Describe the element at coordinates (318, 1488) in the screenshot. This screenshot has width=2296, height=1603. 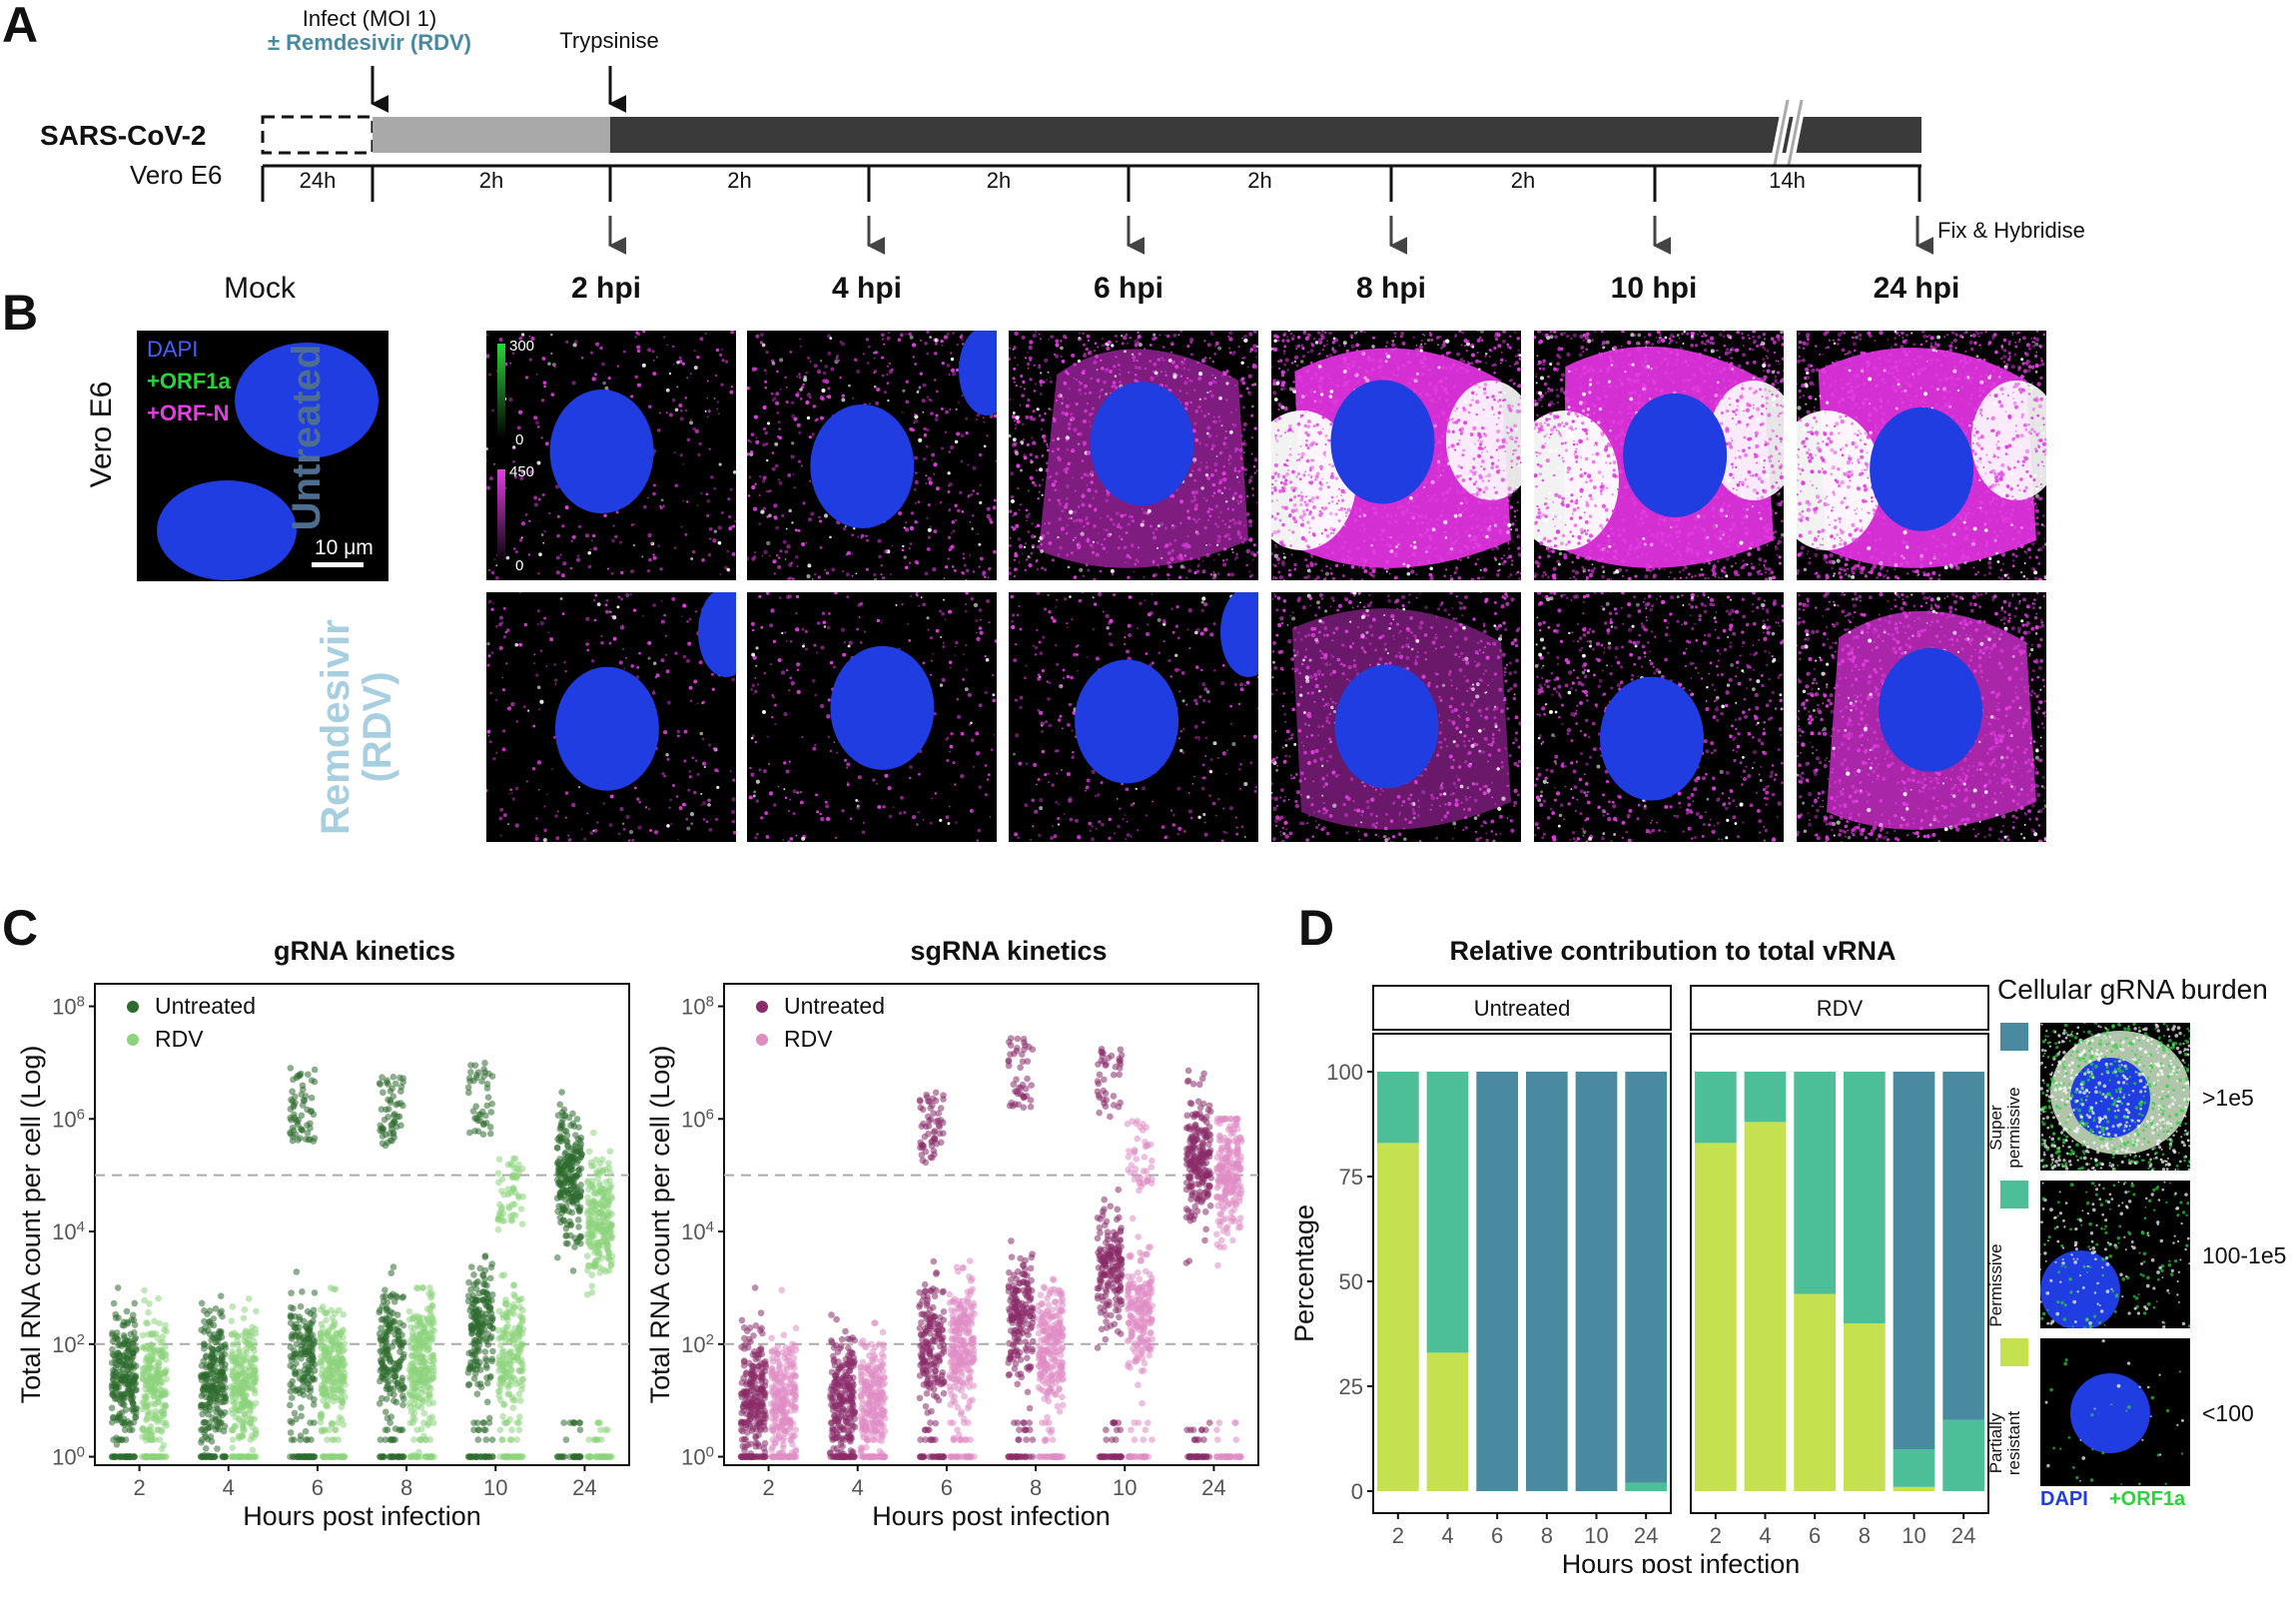
I see `x-tick-label: 6` at that location.